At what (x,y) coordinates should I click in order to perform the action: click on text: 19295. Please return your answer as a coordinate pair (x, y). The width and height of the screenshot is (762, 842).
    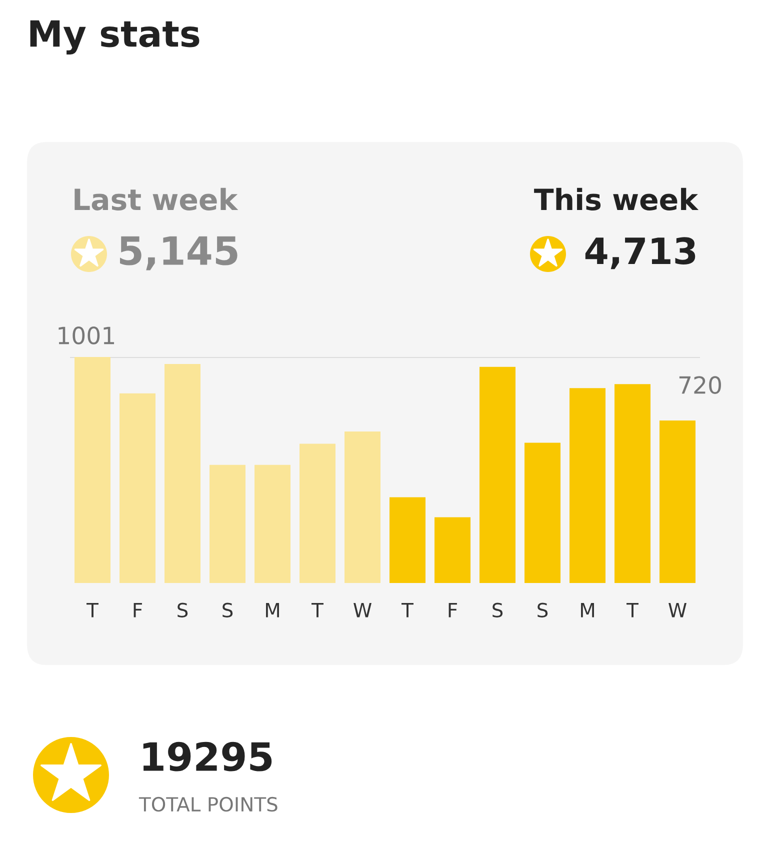
    Looking at the image, I should click on (207, 757).